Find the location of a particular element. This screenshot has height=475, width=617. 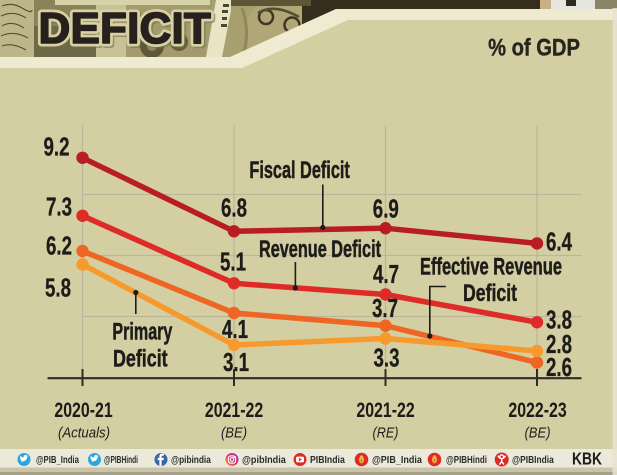

svg-text: KBK is located at coordinates (587, 459).